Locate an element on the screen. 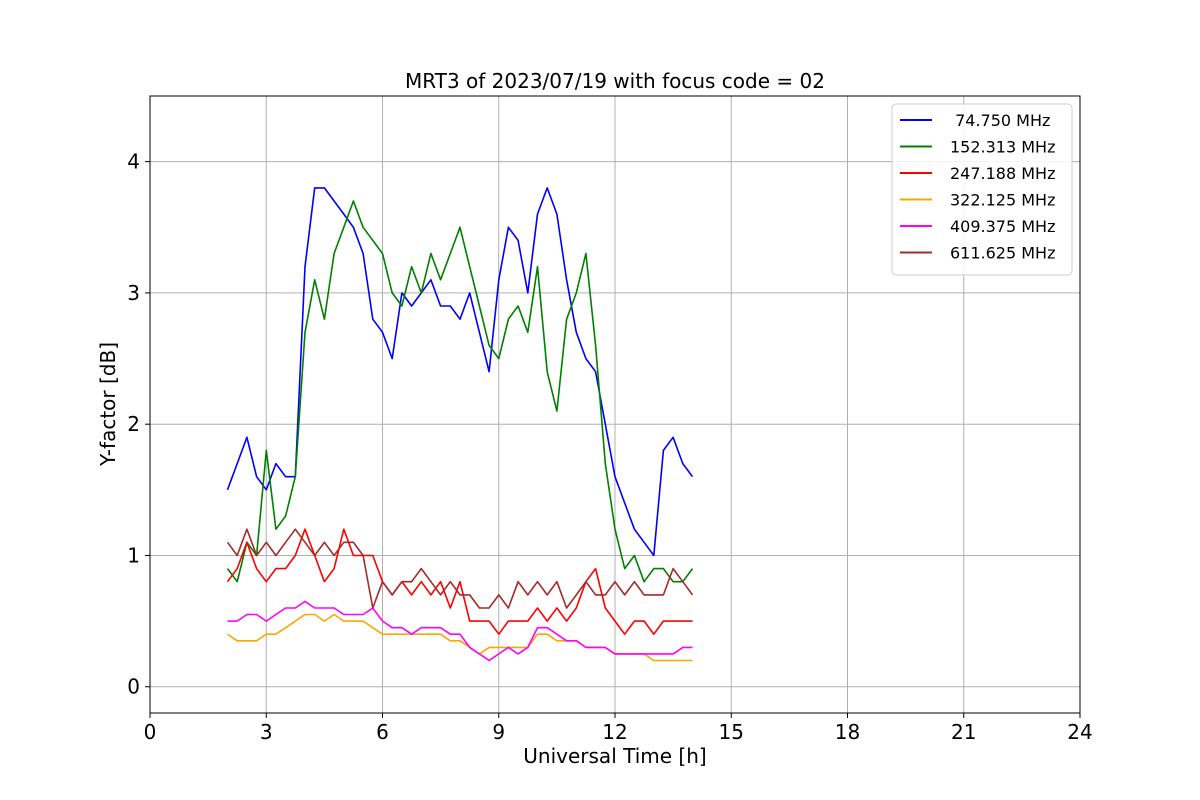 The image size is (1200, 800). x-tick-label: 9 is located at coordinates (498, 732).